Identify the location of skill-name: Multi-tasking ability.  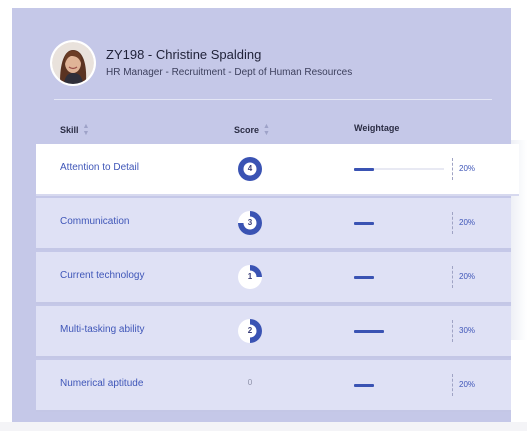
(102, 329).